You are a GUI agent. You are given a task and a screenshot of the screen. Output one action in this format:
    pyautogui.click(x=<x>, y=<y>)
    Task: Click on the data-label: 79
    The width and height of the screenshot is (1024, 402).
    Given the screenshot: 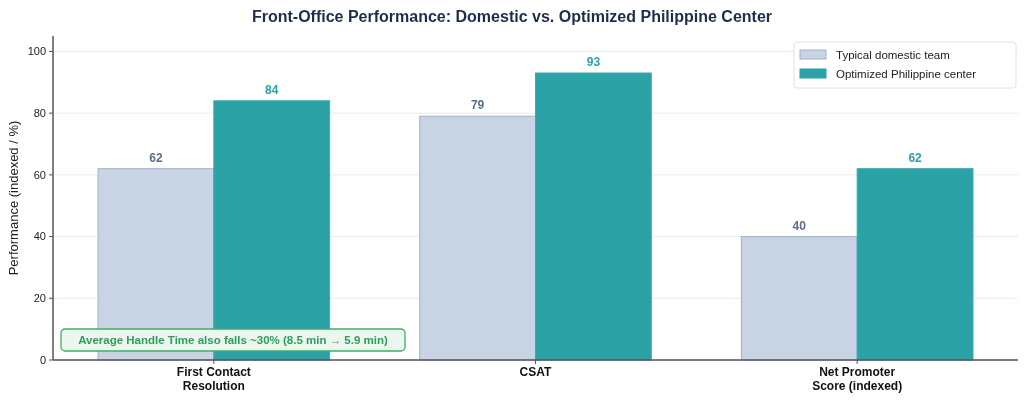 What is the action you would take?
    pyautogui.click(x=477, y=105)
    